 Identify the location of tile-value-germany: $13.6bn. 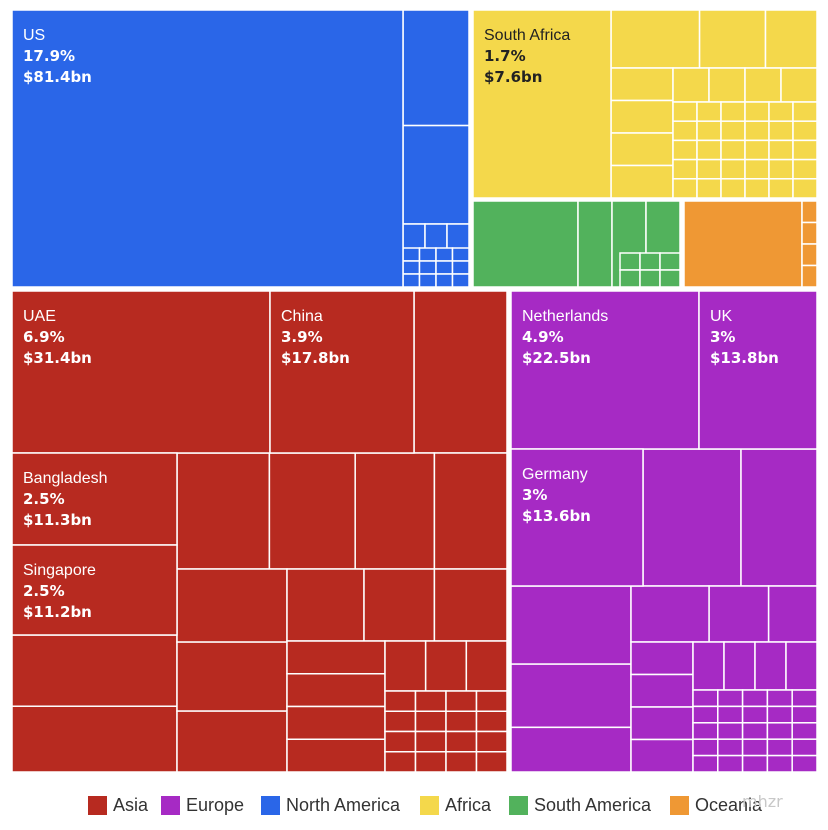
(556, 516).